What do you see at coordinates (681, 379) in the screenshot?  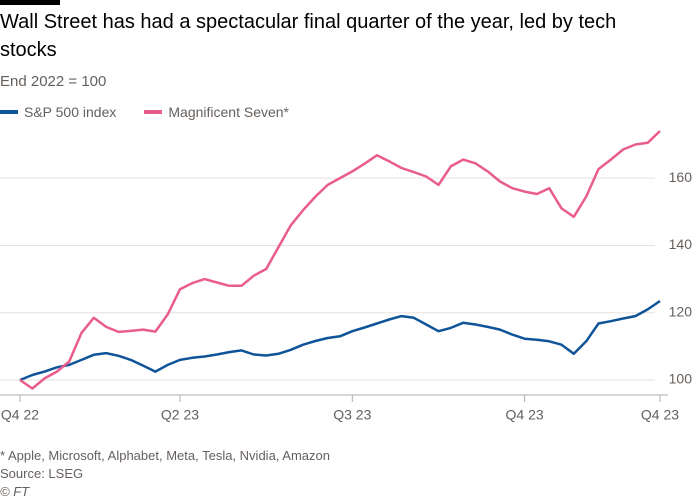 I see `y-tick-label: 100` at bounding box center [681, 379].